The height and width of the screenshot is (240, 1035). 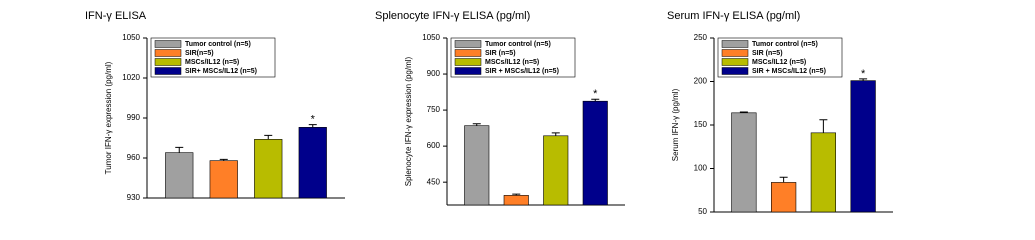 What do you see at coordinates (701, 124) in the screenshot?
I see `y-tick-label: 150` at bounding box center [701, 124].